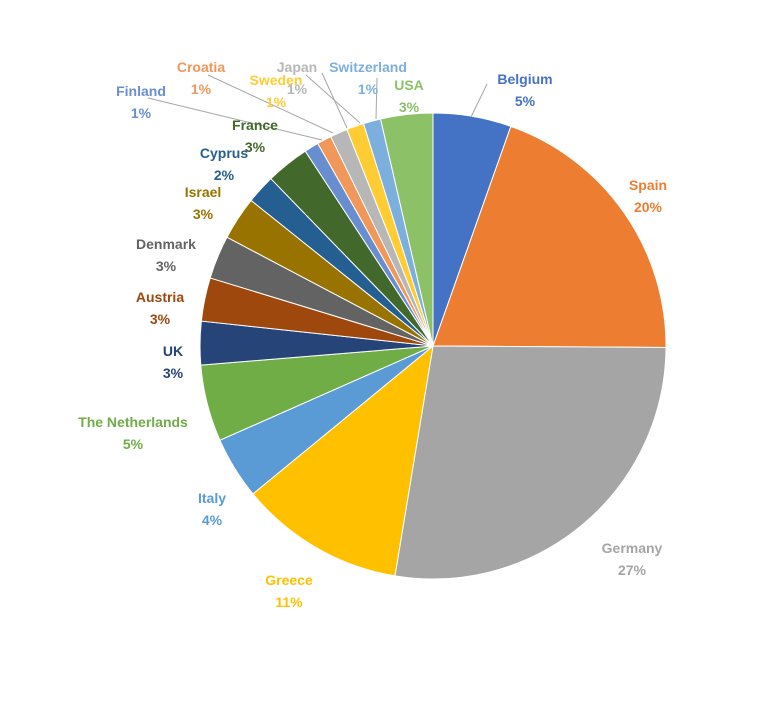 Image resolution: width=771 pixels, height=720 pixels. I want to click on slice-label-denmark: Denmark, so click(166, 244).